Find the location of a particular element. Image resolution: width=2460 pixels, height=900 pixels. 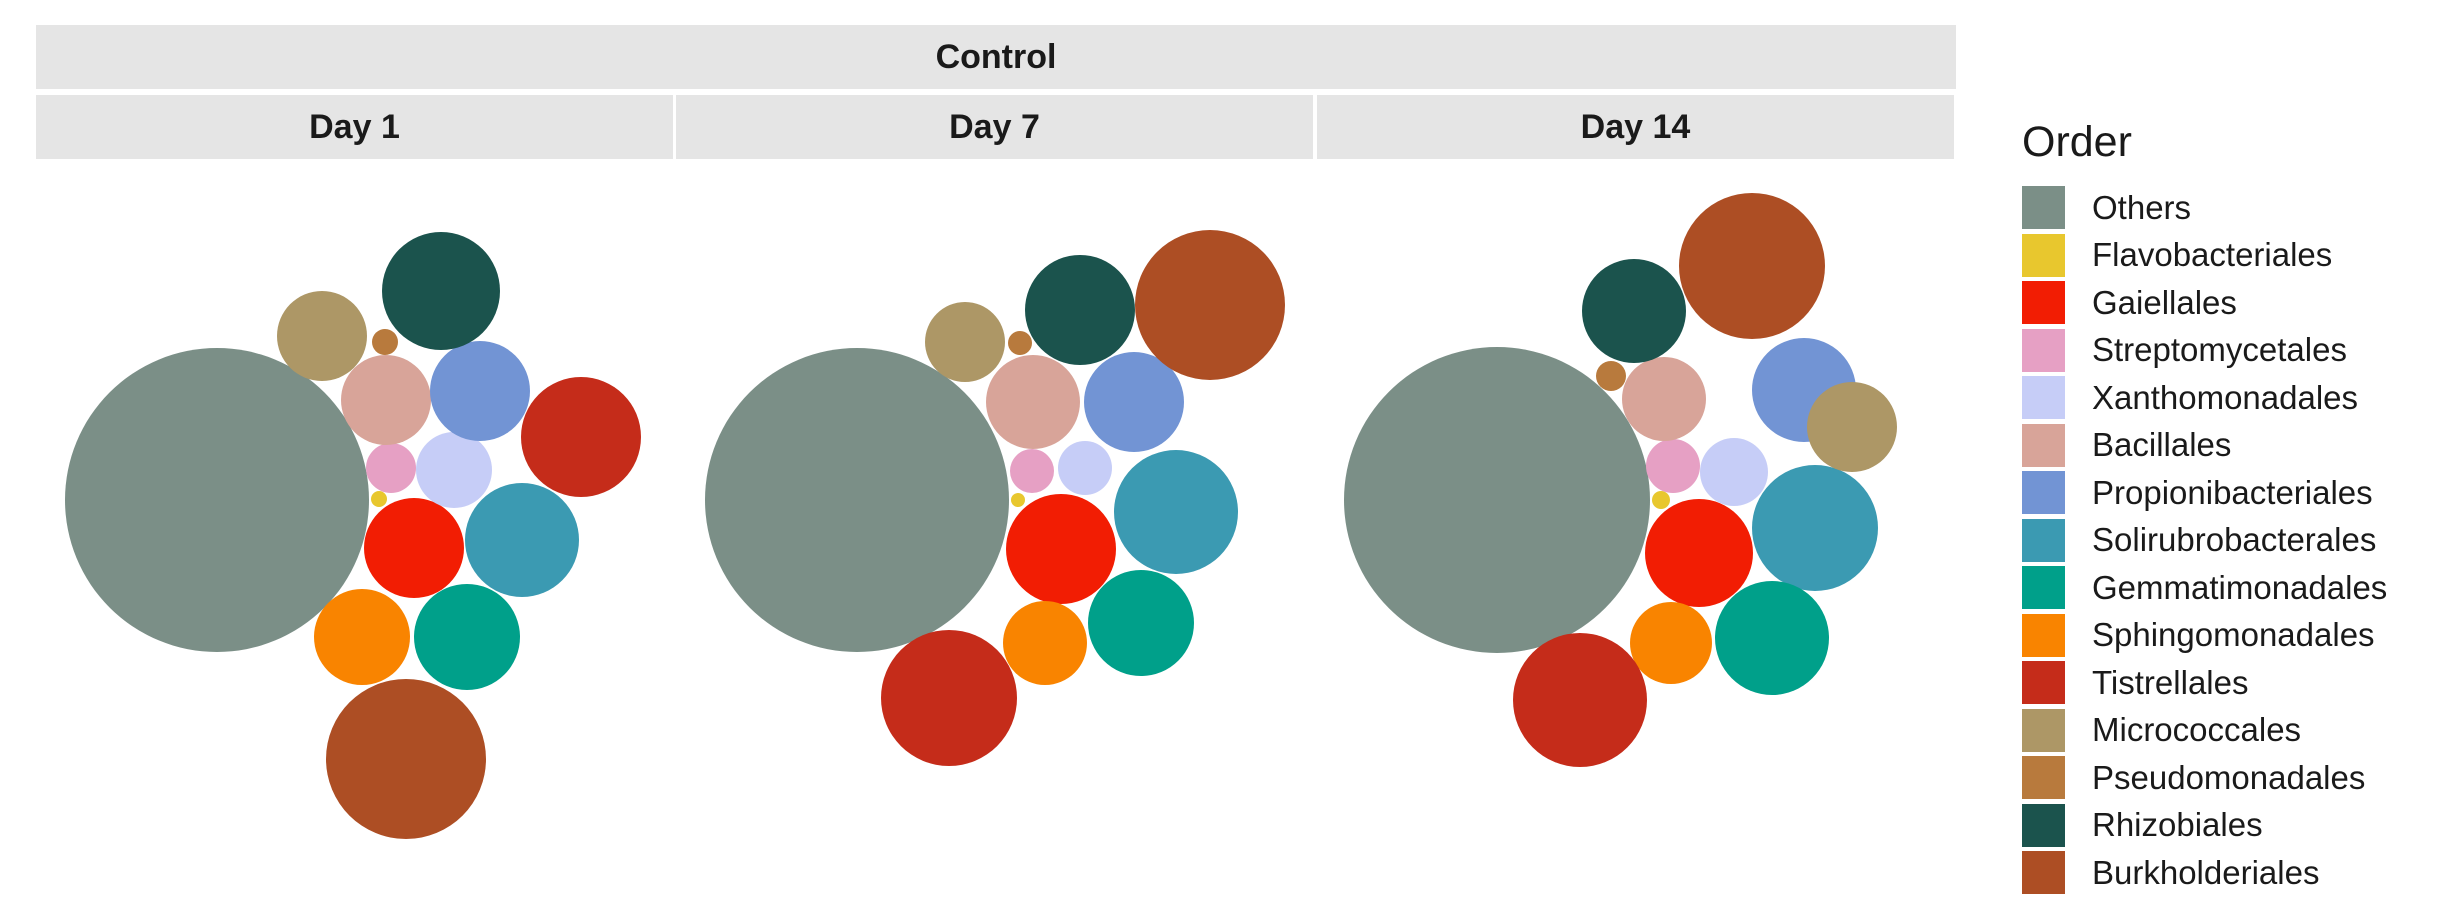

bubble-day-1-bacillales is located at coordinates (386, 400).